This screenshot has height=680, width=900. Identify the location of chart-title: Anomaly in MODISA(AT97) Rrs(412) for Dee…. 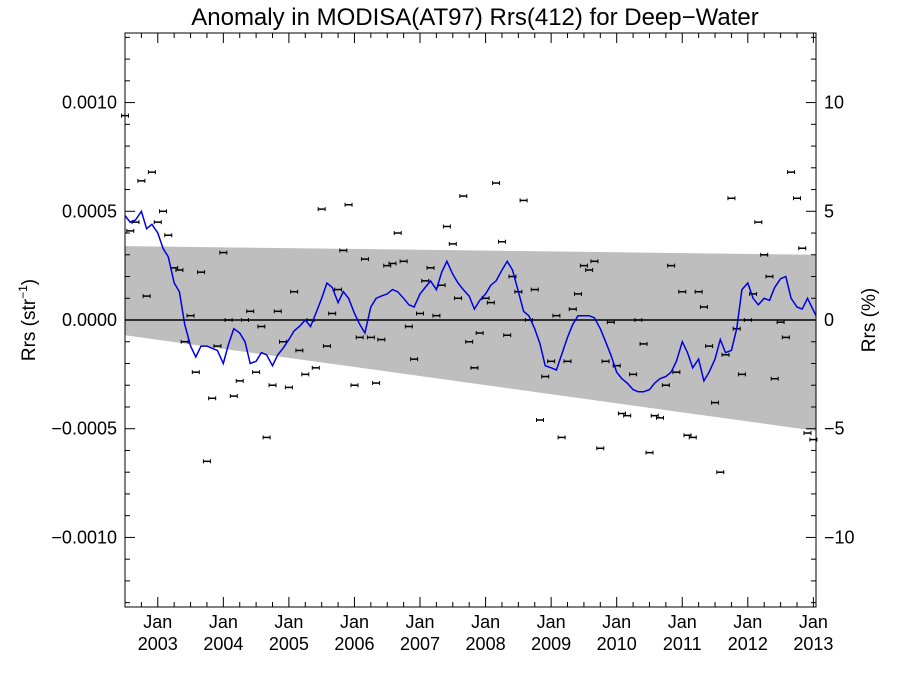
(475, 17).